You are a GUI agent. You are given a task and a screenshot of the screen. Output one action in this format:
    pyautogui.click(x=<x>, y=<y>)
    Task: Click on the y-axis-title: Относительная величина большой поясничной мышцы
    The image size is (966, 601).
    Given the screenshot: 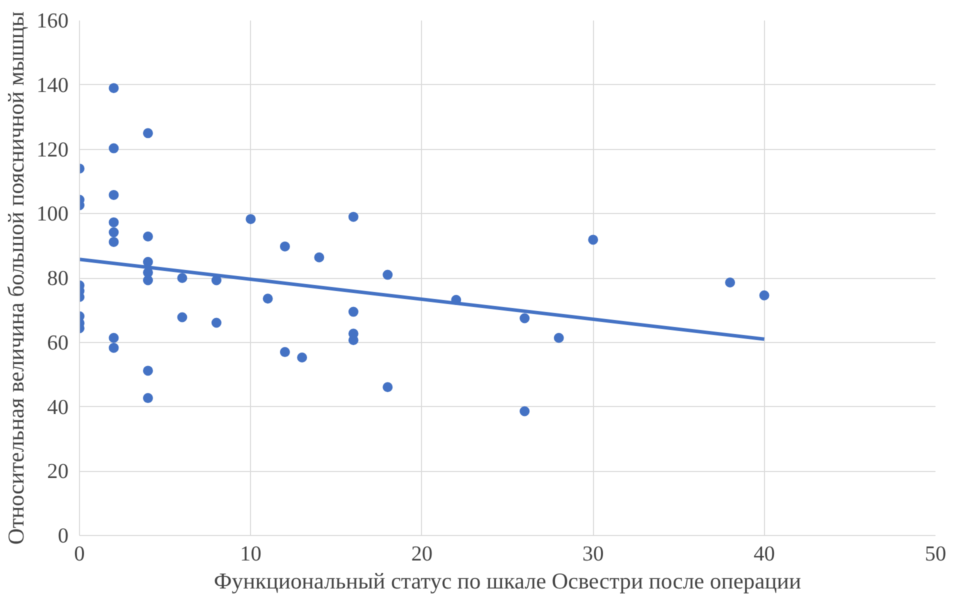 What is the action you would take?
    pyautogui.click(x=16, y=278)
    